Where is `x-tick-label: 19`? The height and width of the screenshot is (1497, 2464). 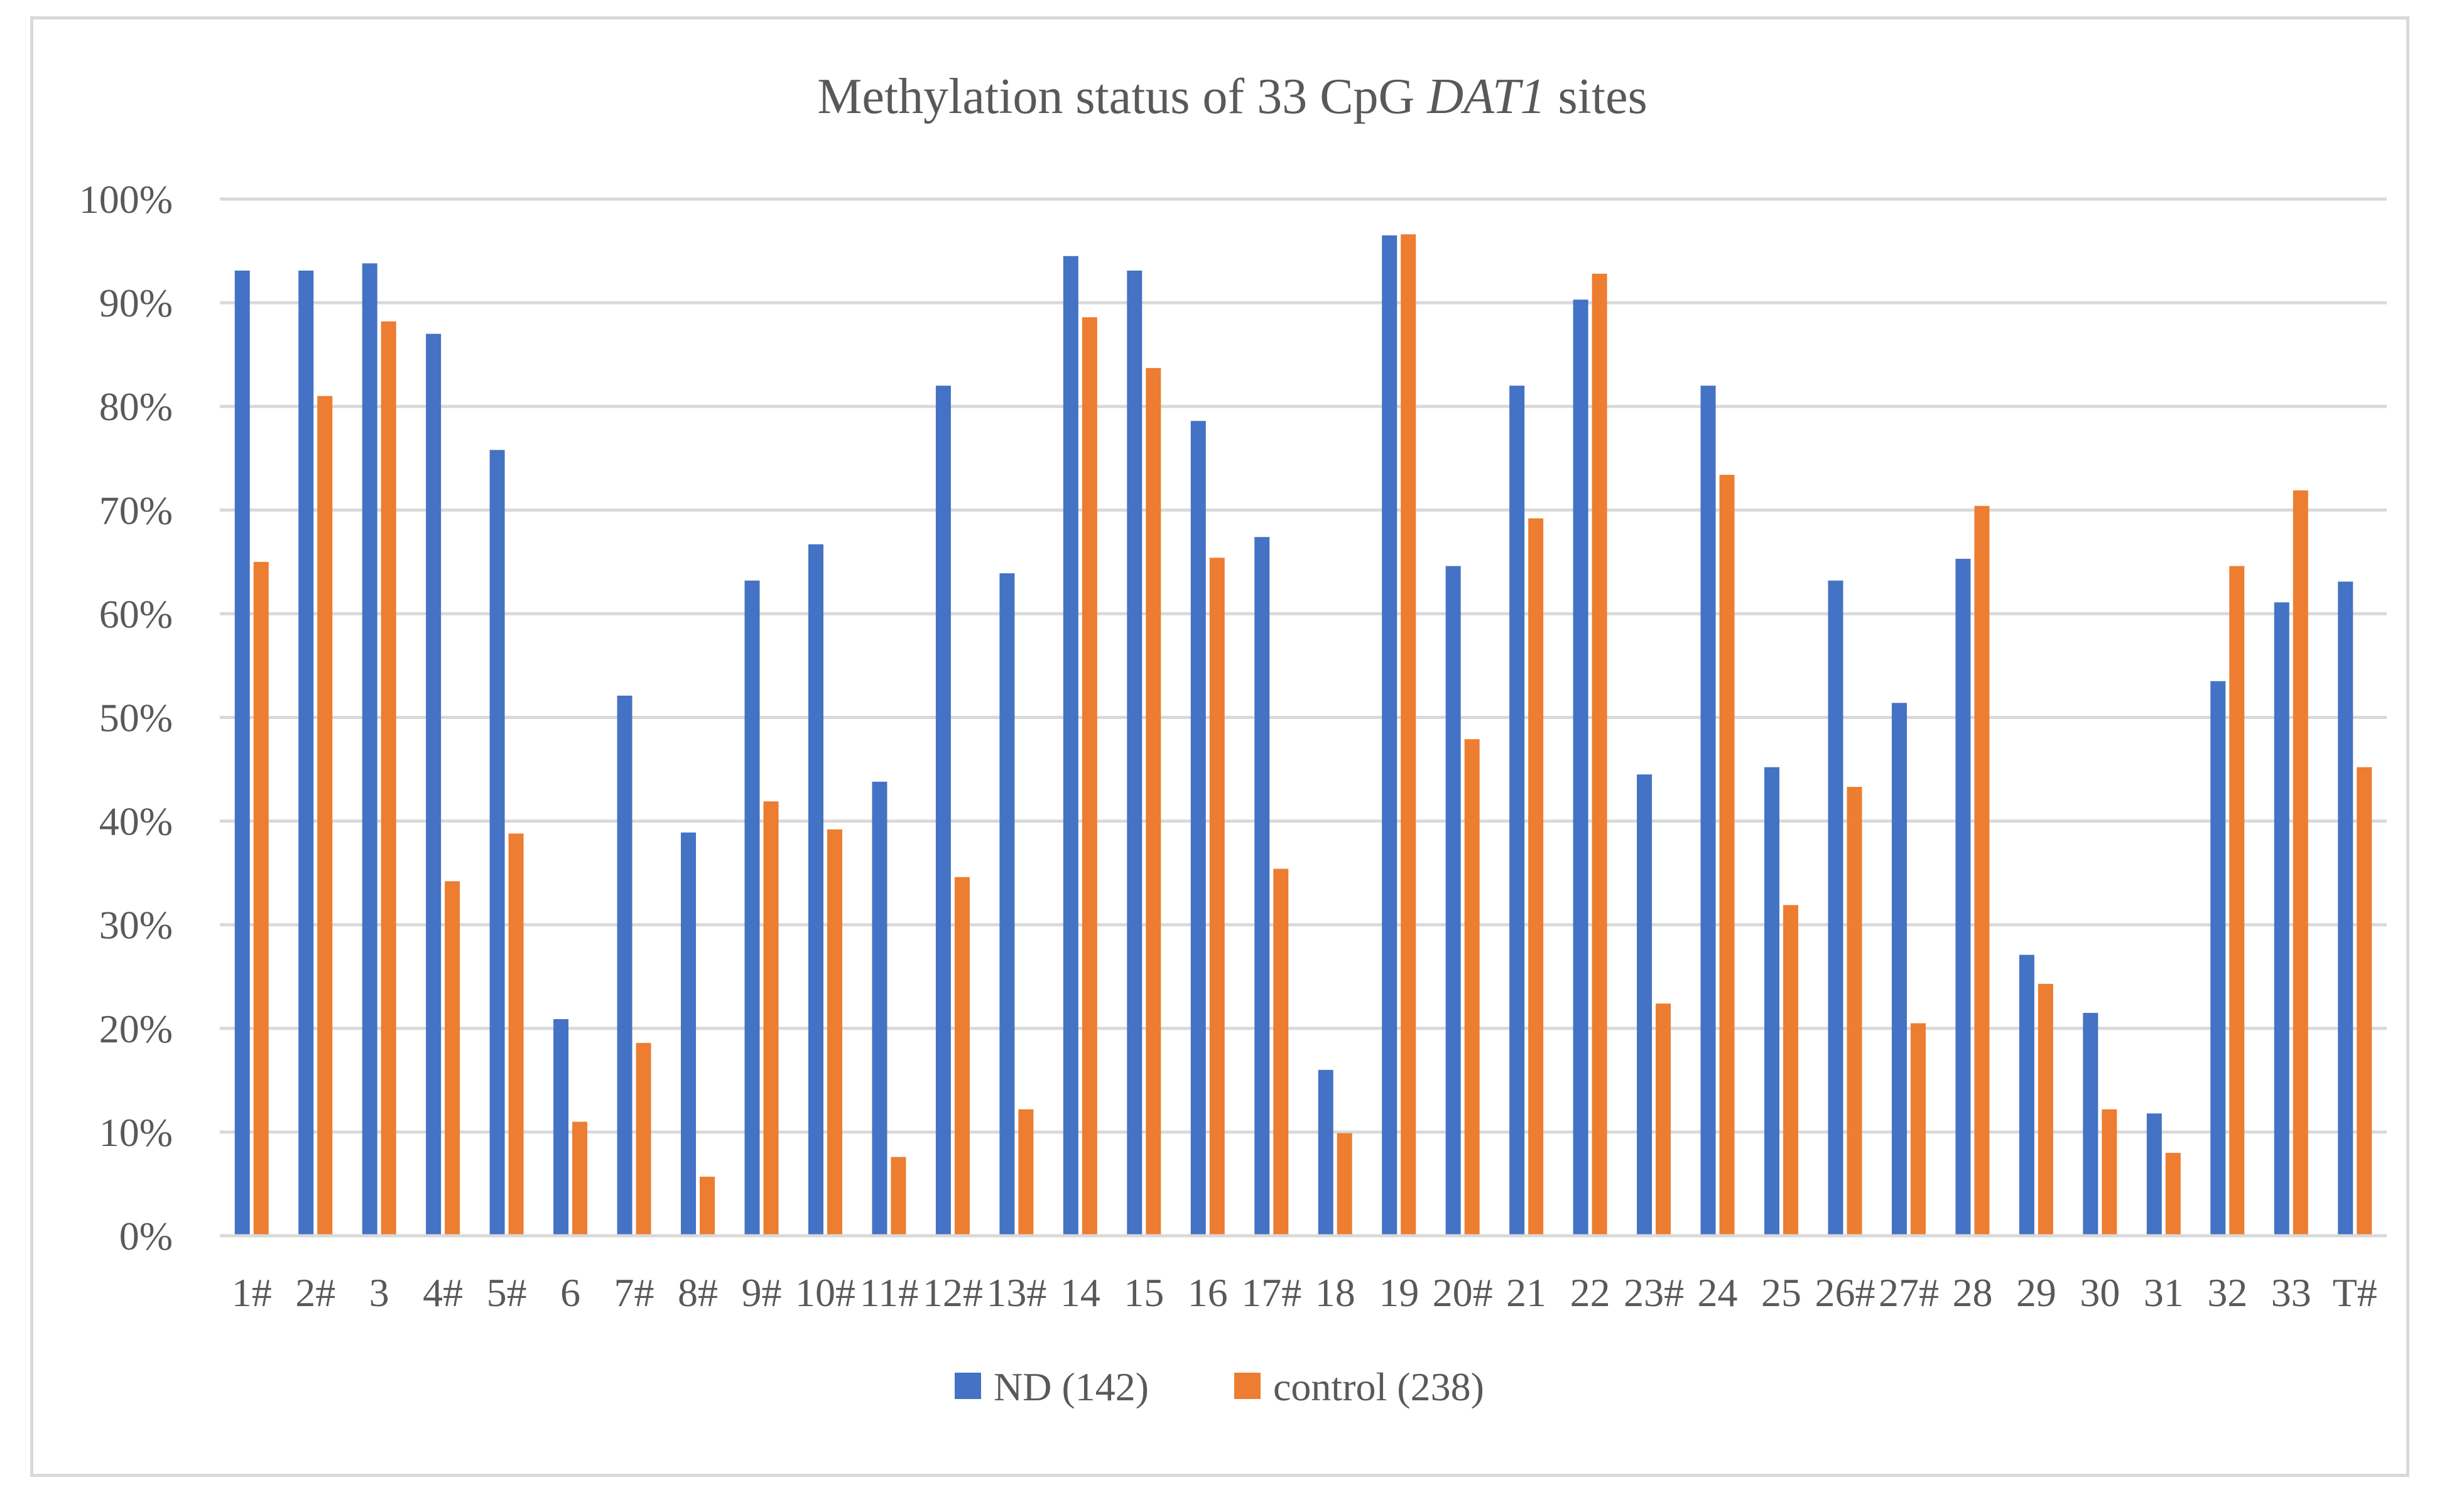 x-tick-label: 19 is located at coordinates (1399, 1292).